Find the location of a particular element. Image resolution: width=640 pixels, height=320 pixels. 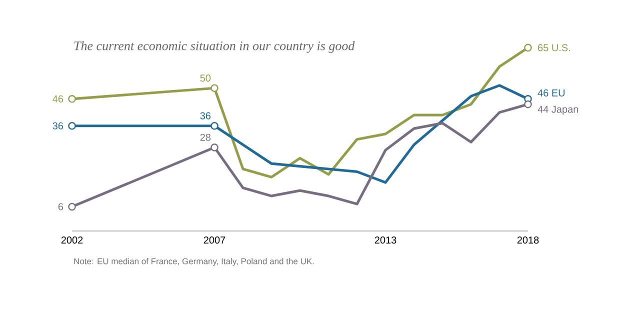

chart-title: The current economic situation in our country is good is located at coordinates (214, 47).